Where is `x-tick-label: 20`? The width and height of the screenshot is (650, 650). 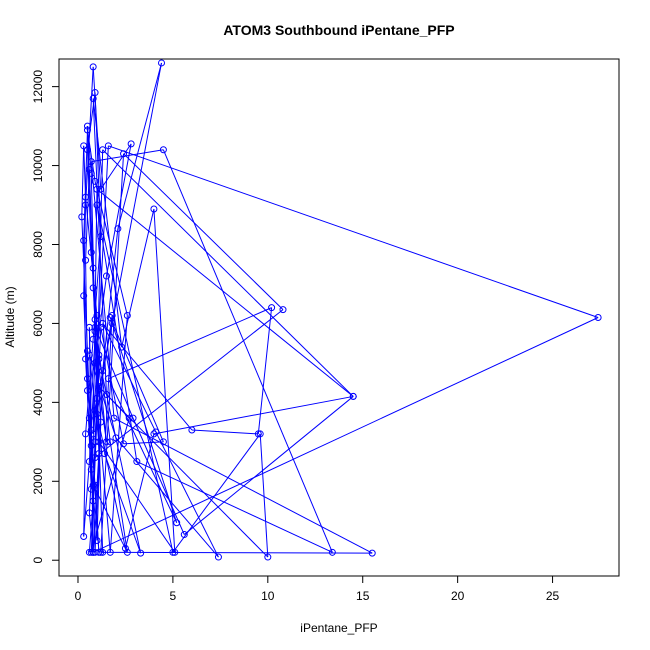 x-tick-label: 20 is located at coordinates (458, 596).